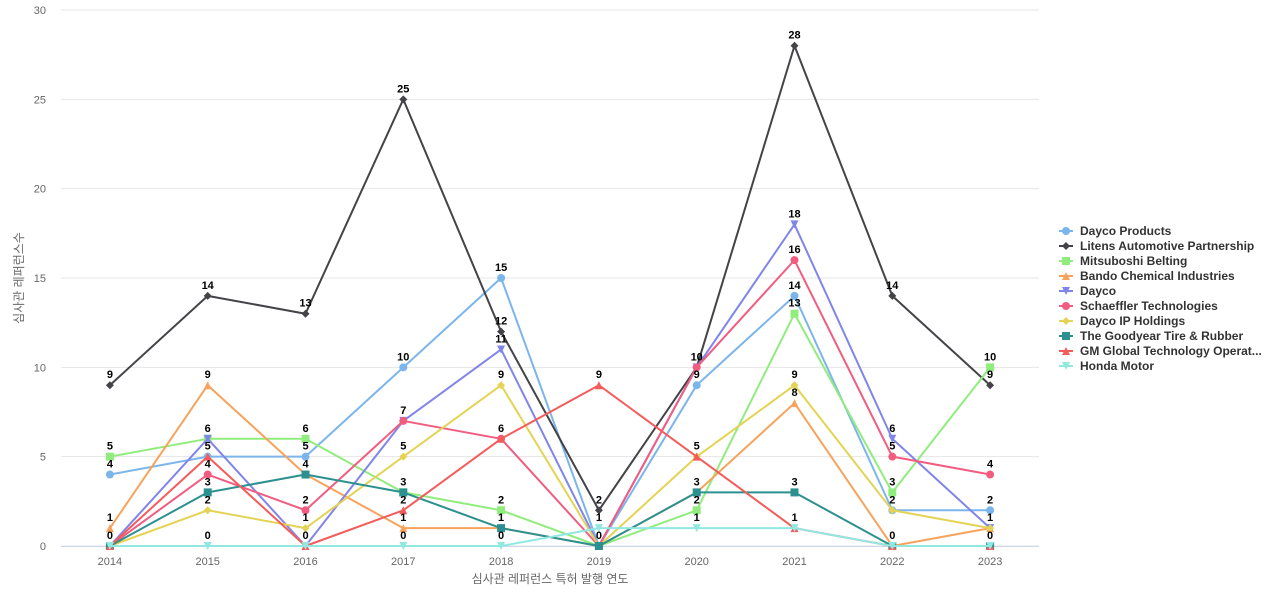 The width and height of the screenshot is (1280, 600). What do you see at coordinates (1138, 306) in the screenshot?
I see `legend-item: Schaeffler Technologies` at bounding box center [1138, 306].